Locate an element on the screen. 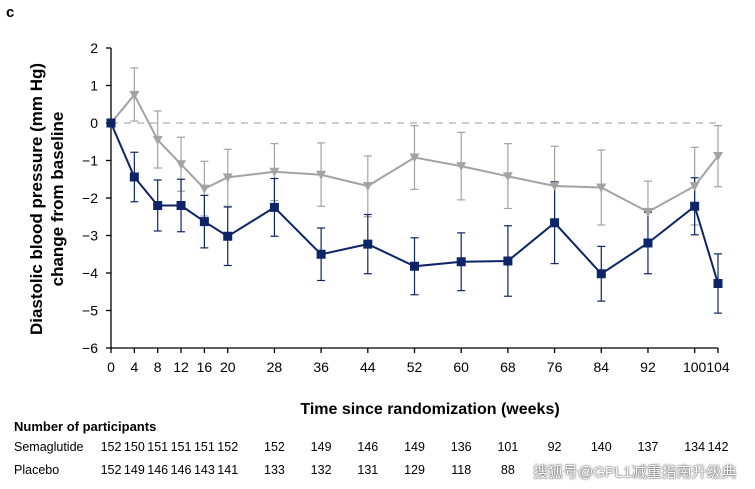 The image size is (755, 489). x-tick-label: 28 is located at coordinates (275, 367).